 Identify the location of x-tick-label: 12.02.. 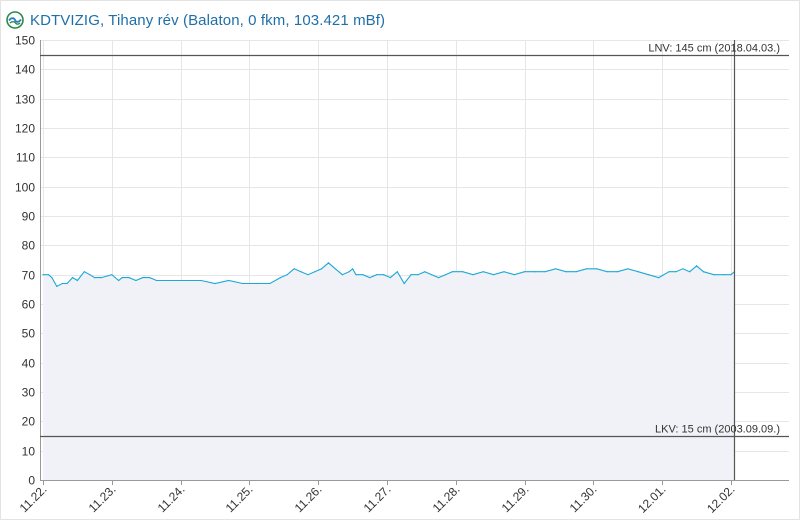
(720, 498).